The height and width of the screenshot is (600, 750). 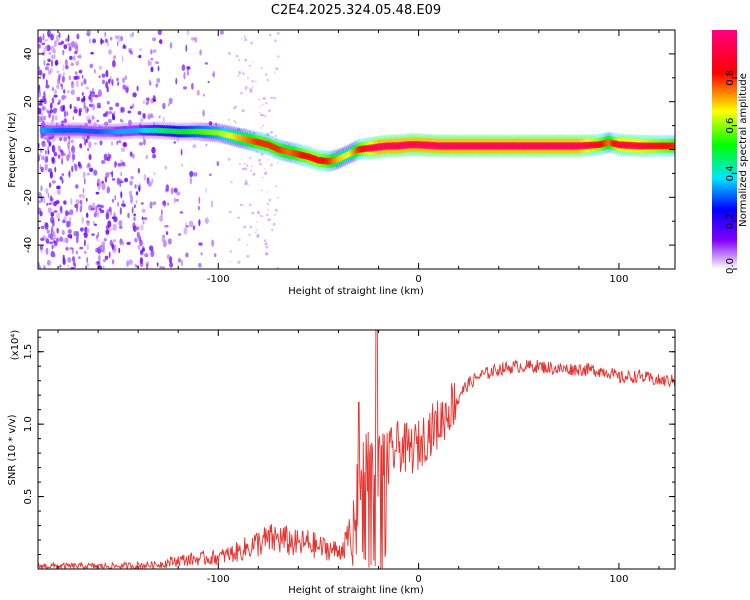 I want to click on ridge-cell, so click(x=673, y=146).